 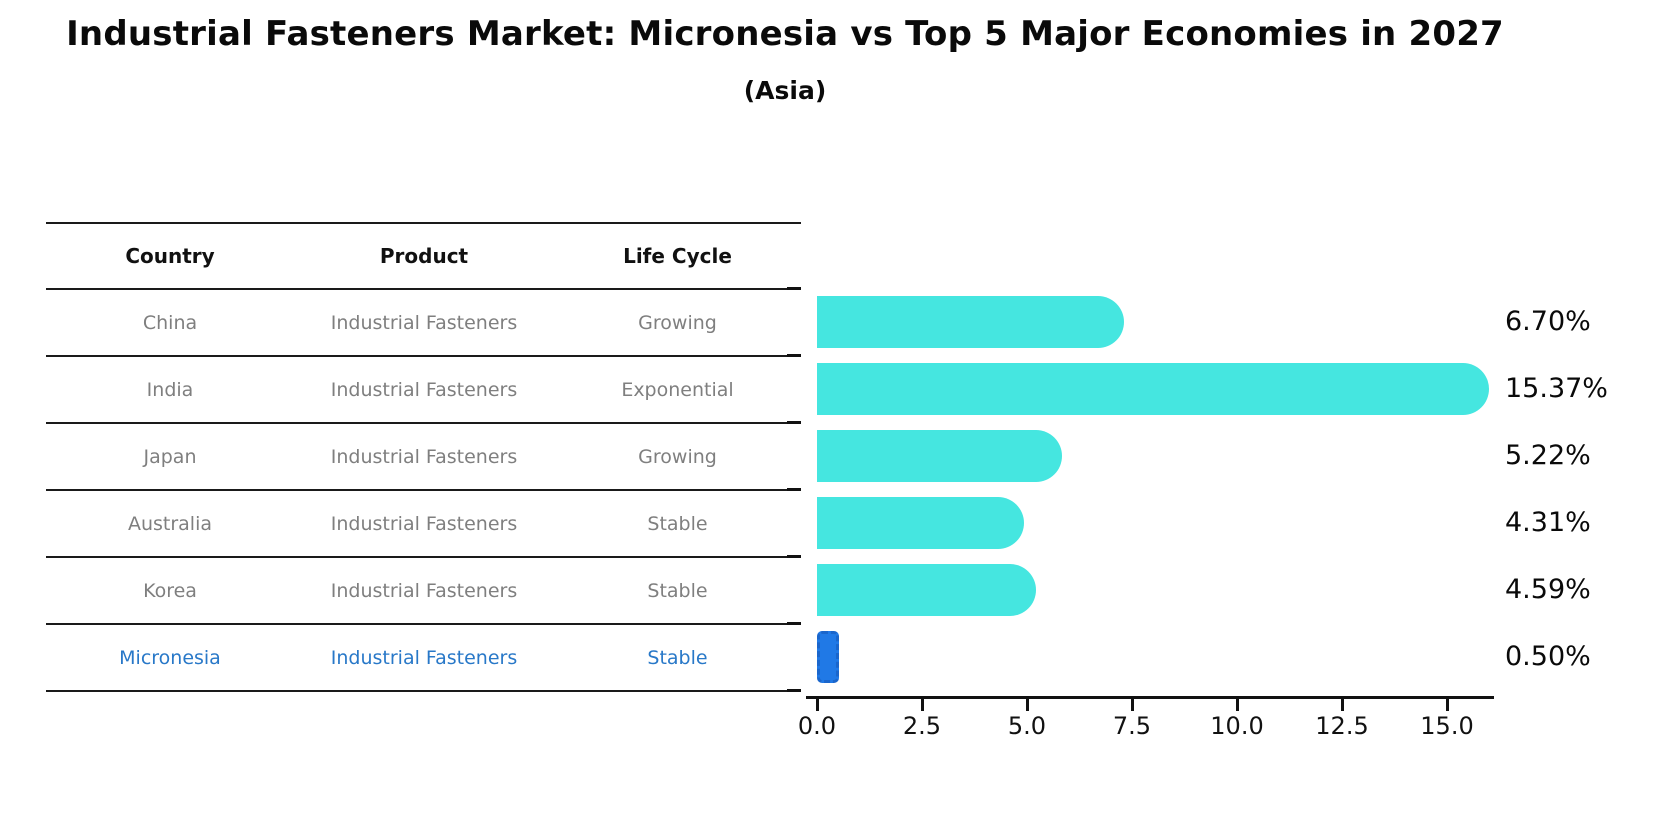 What do you see at coordinates (170, 456) in the screenshot?
I see `table-cell-country: Japan` at bounding box center [170, 456].